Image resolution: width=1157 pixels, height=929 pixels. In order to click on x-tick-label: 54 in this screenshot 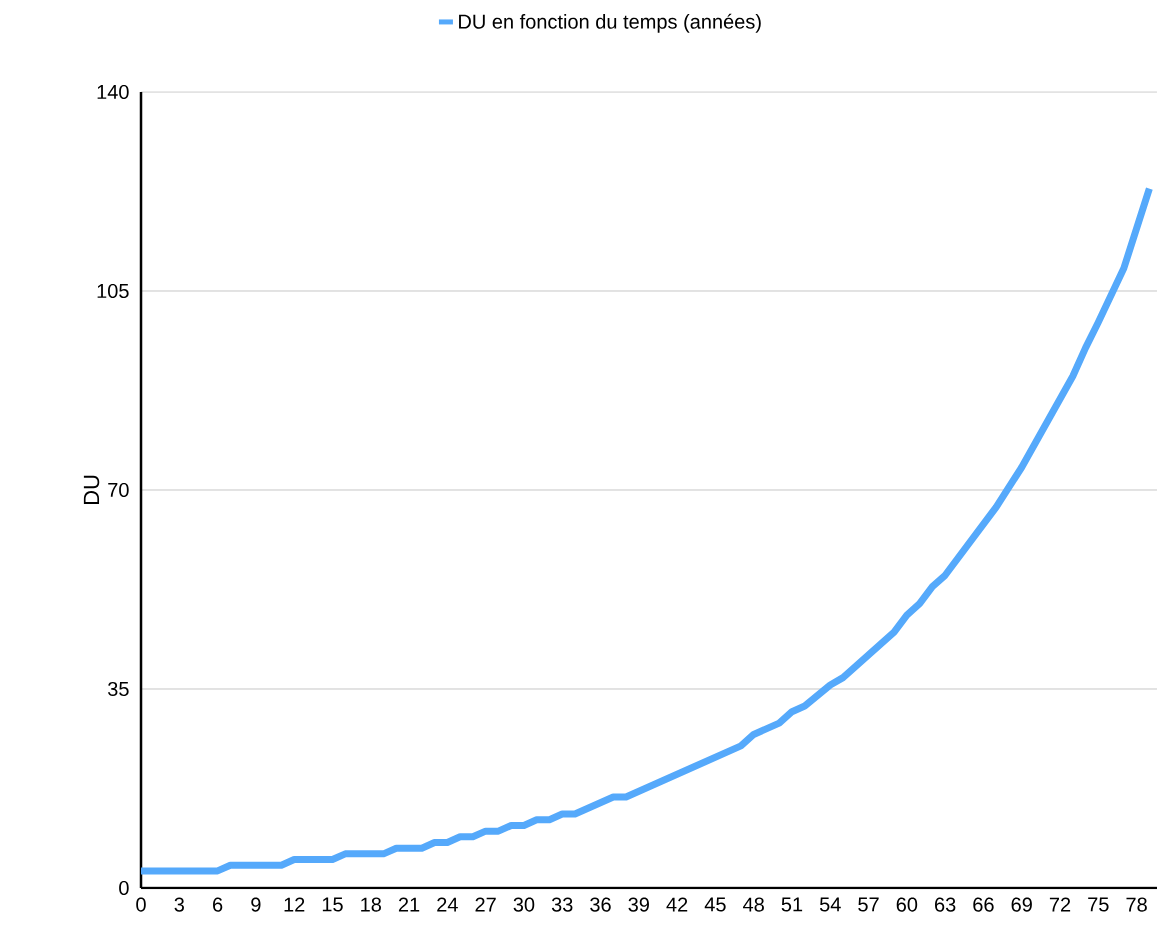, I will do `click(830, 904)`.